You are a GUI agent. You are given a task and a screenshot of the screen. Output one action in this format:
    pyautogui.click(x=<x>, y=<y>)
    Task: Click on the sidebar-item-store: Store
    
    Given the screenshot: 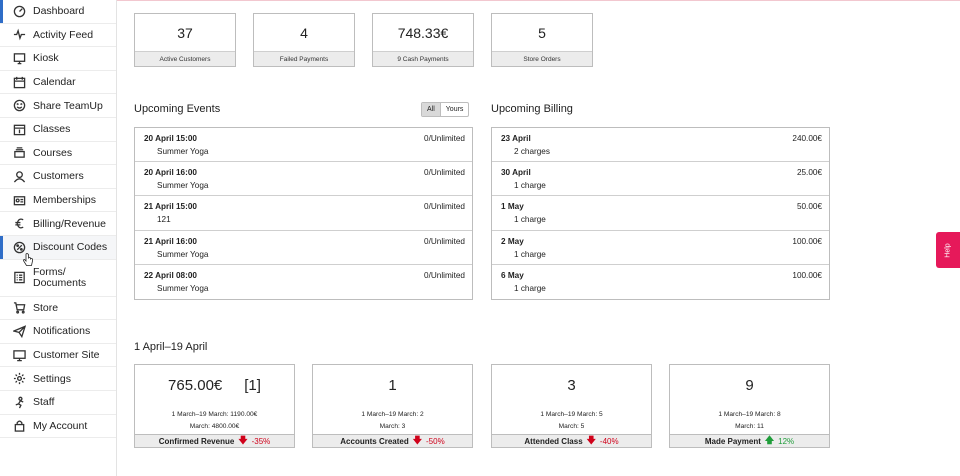 What is the action you would take?
    pyautogui.click(x=58, y=309)
    